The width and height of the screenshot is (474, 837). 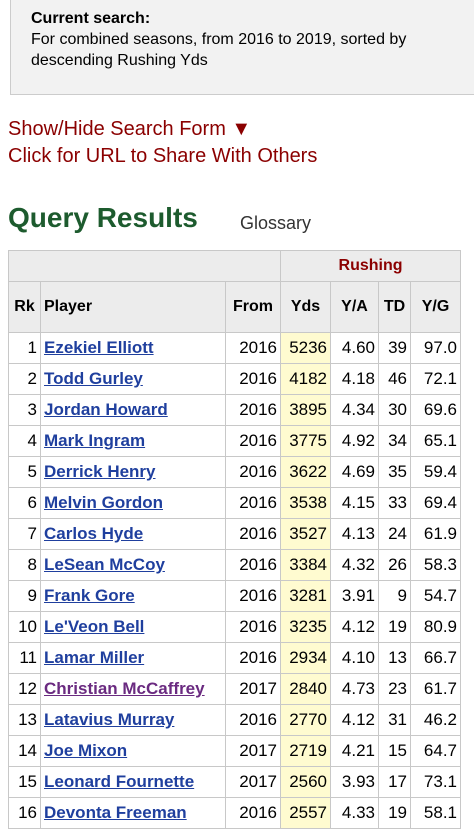 What do you see at coordinates (395, 410) in the screenshot?
I see `td-cell: 30` at bounding box center [395, 410].